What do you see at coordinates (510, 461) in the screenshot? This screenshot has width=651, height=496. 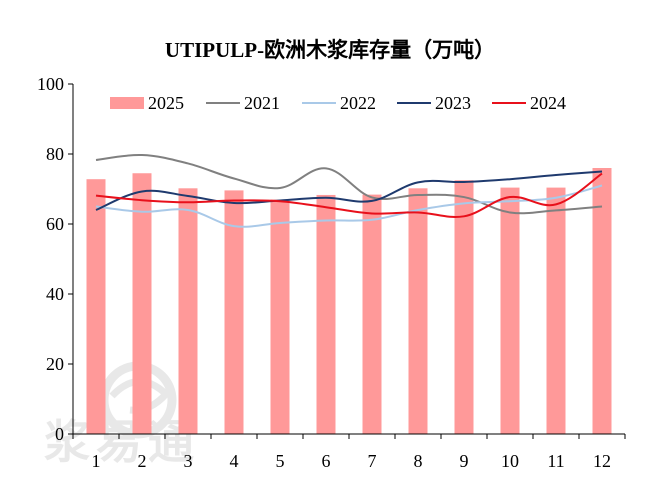 I see `x-tick-label-10: 10` at bounding box center [510, 461].